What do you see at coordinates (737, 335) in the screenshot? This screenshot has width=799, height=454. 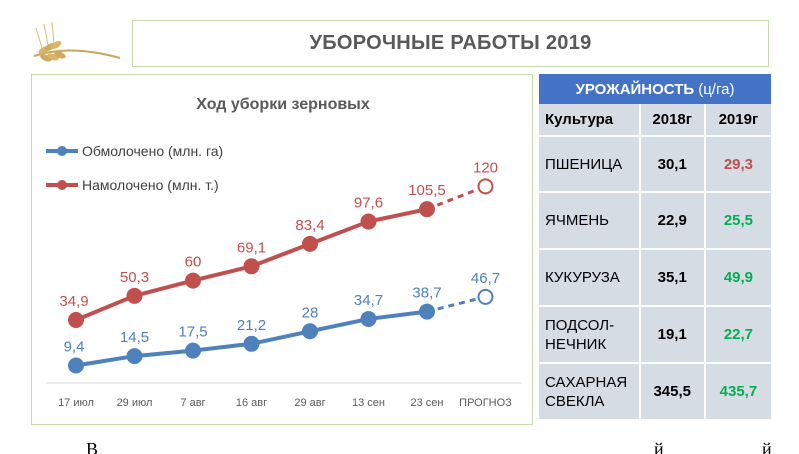 I see `yield-2019: 22,7` at bounding box center [737, 335].